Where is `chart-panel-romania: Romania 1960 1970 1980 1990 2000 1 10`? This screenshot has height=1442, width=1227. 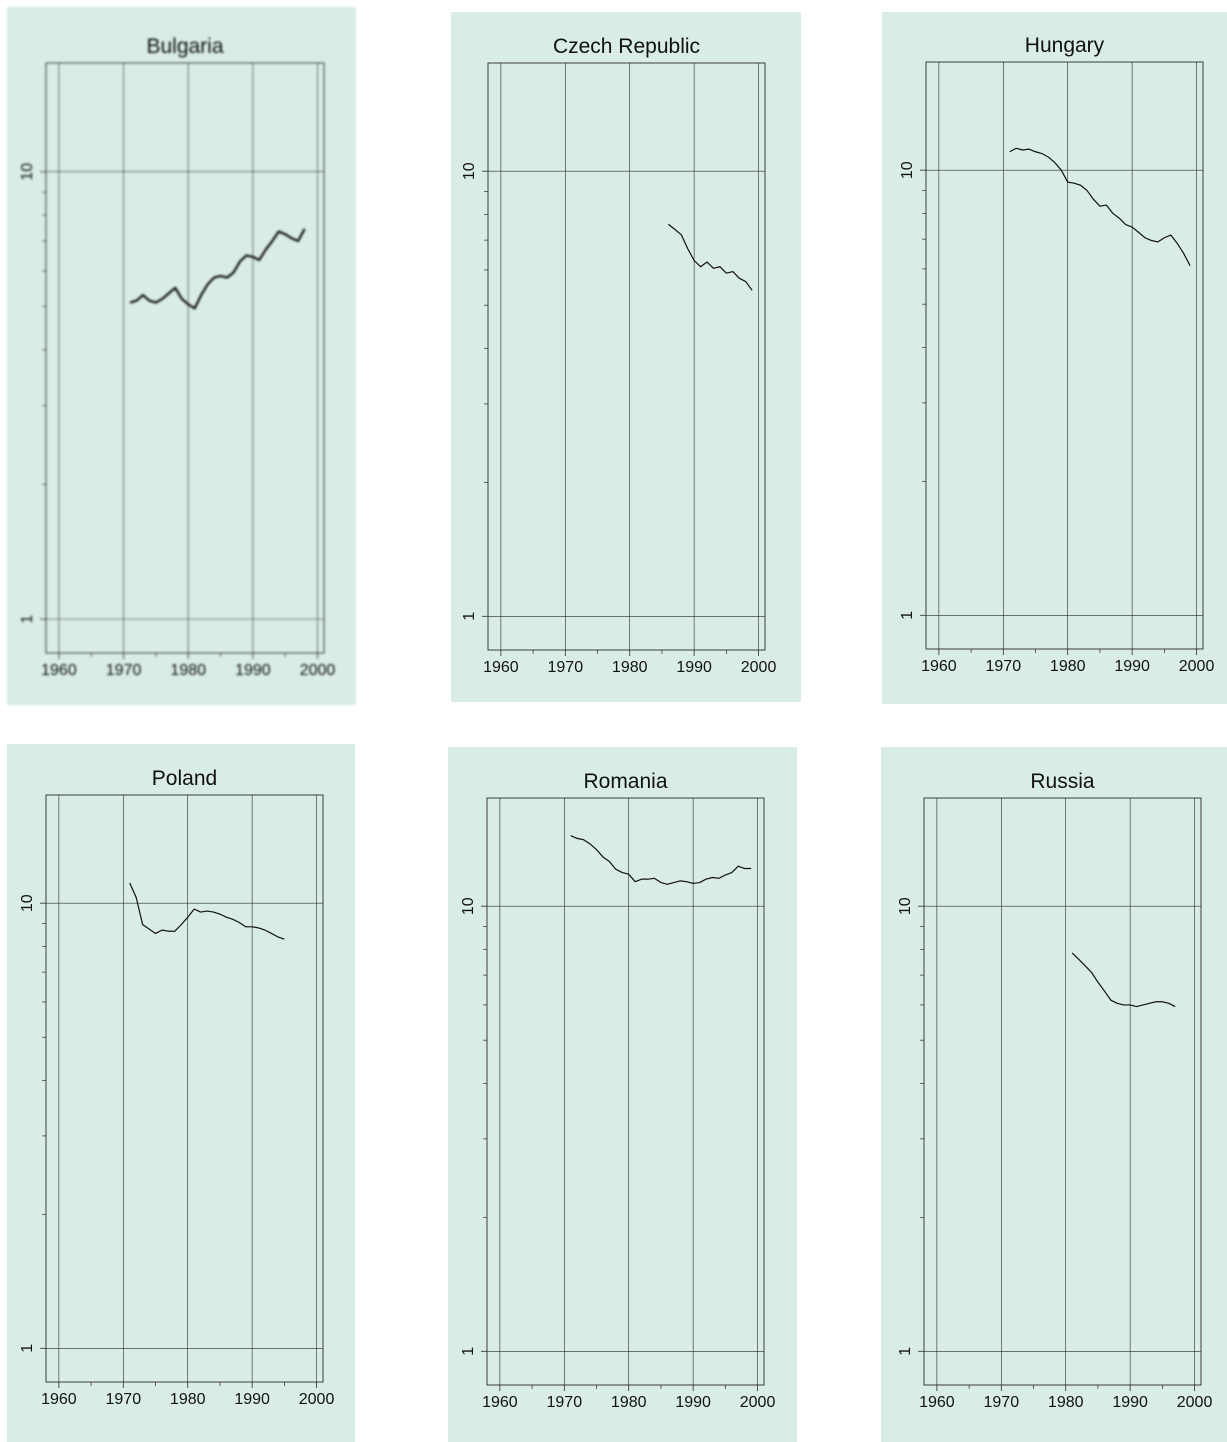
chart-panel-romania: Romania 1960 1970 1980 1990 2000 1 10 is located at coordinates (622, 1094).